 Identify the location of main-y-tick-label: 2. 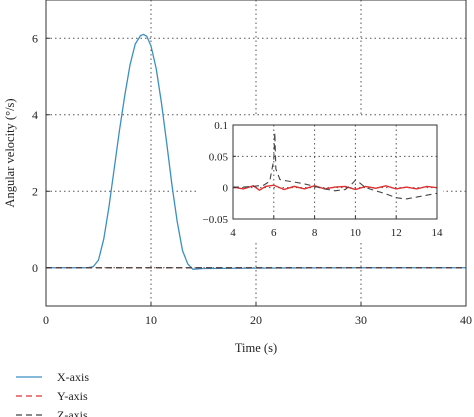
(35, 191).